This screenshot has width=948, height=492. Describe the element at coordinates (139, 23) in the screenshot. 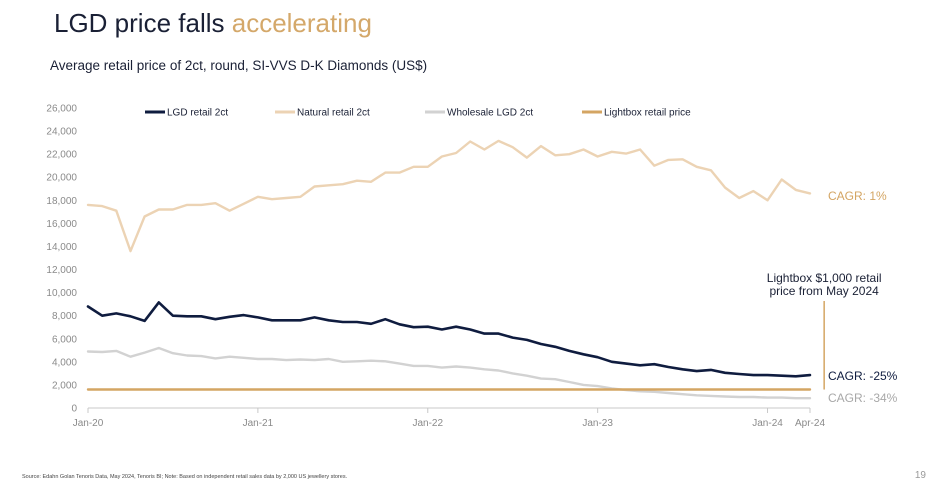

I see `title-main: LGD price falls` at that location.